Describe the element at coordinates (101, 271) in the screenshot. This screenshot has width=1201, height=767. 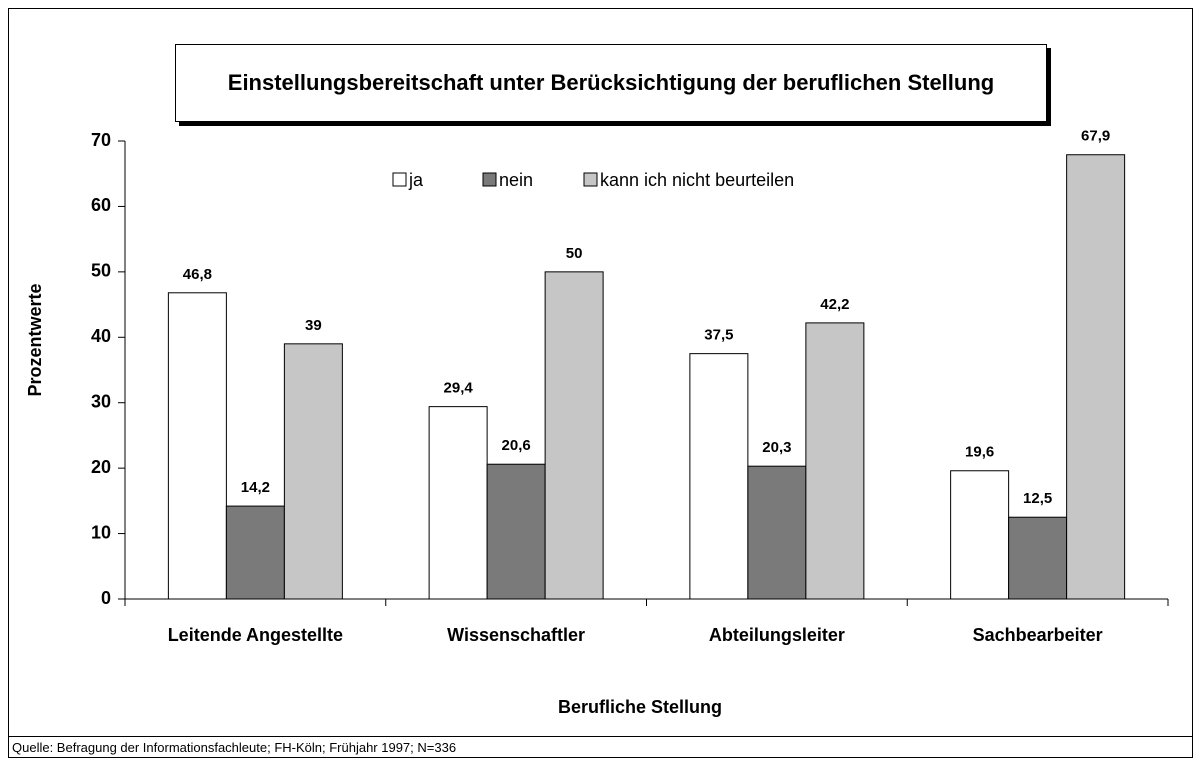
I see `y-tick-label: 50` at that location.